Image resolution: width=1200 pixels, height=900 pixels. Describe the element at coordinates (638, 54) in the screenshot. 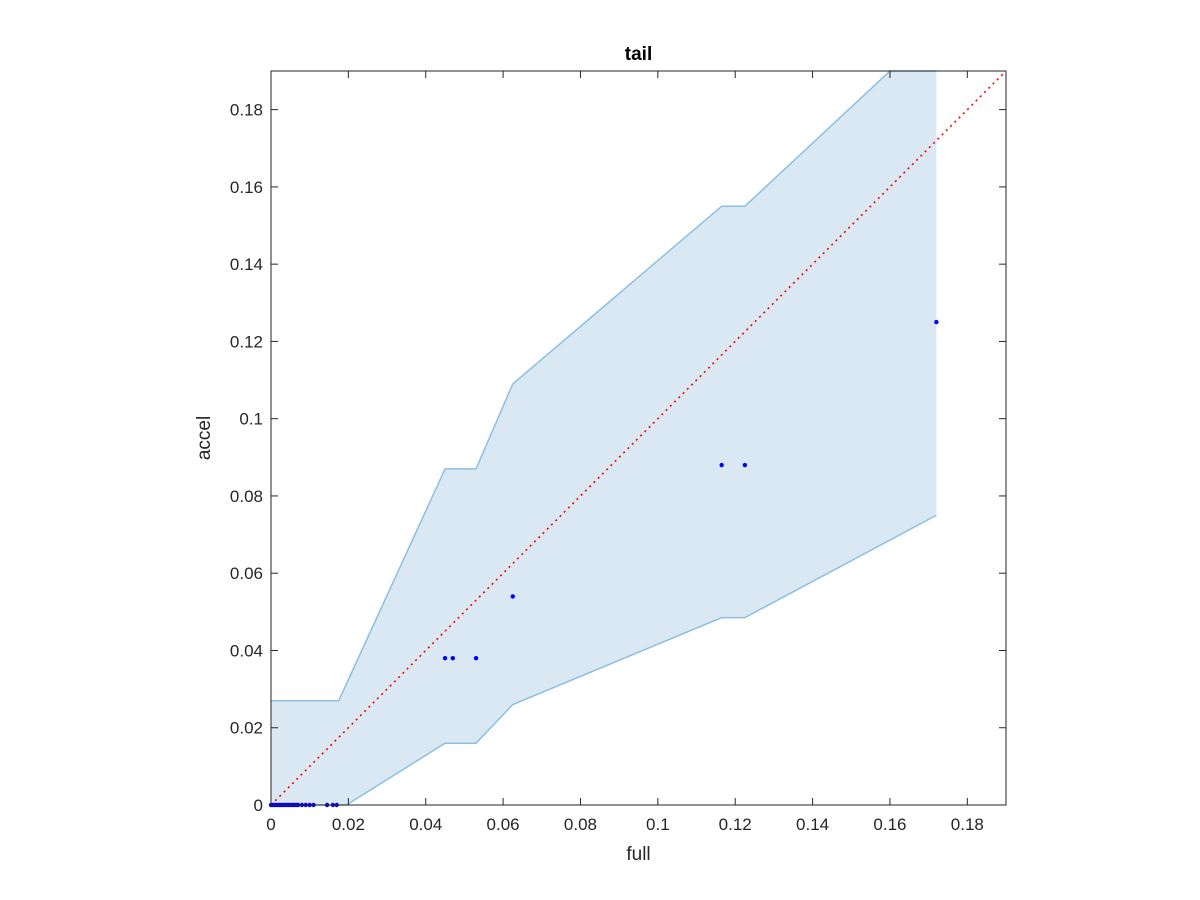

I see `chart-title: tail` at that location.